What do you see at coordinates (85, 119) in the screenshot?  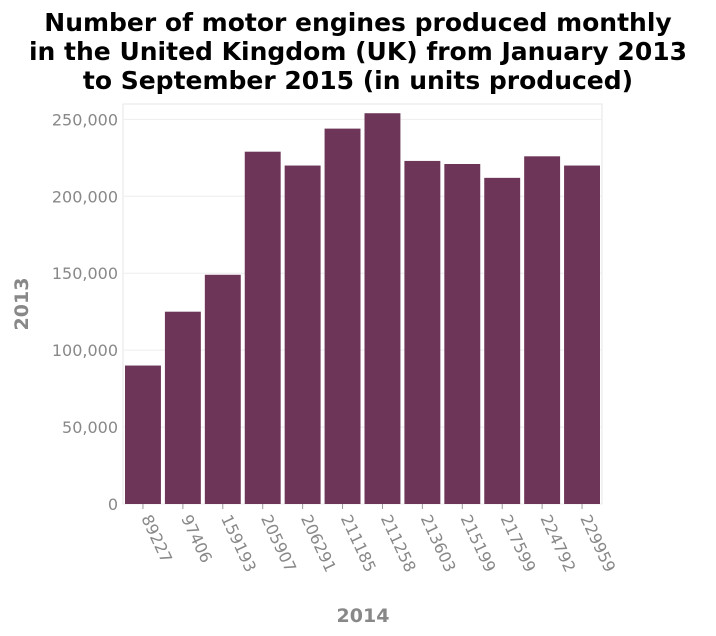 I see `y-tick-label: 250,000` at bounding box center [85, 119].